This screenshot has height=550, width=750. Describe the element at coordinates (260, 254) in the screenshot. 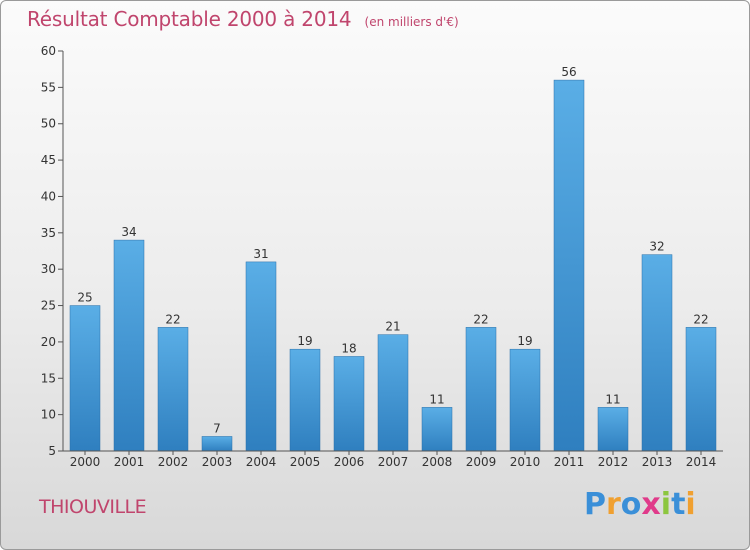

I see `bar-value-label: 31` at that location.